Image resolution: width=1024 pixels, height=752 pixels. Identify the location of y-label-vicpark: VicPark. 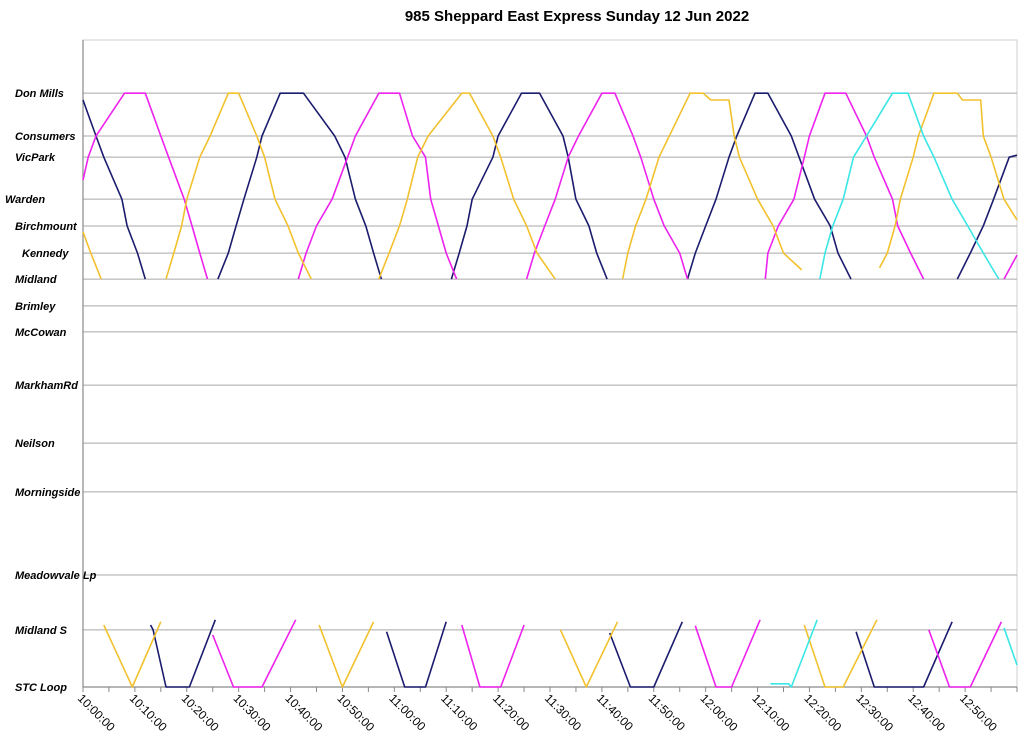
(35, 158).